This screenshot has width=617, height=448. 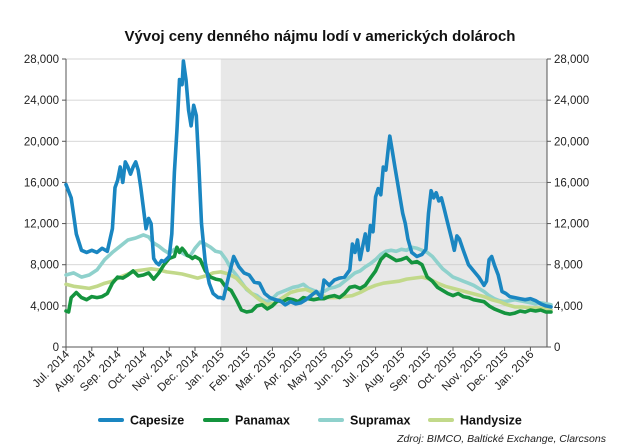 What do you see at coordinates (571, 60) in the screenshot?
I see `y-tick-label-right: 28,000` at bounding box center [571, 60].